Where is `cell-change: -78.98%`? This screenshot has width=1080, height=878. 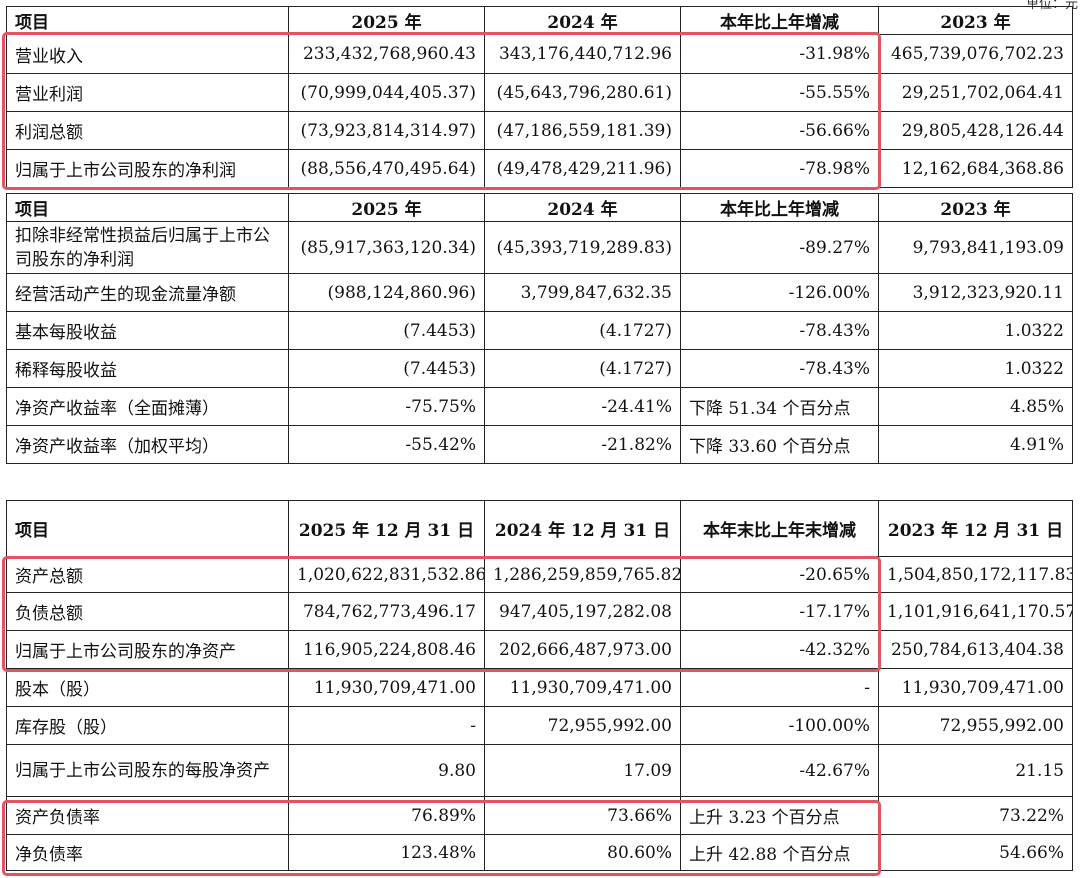
cell-change: -78.98% is located at coordinates (779, 168).